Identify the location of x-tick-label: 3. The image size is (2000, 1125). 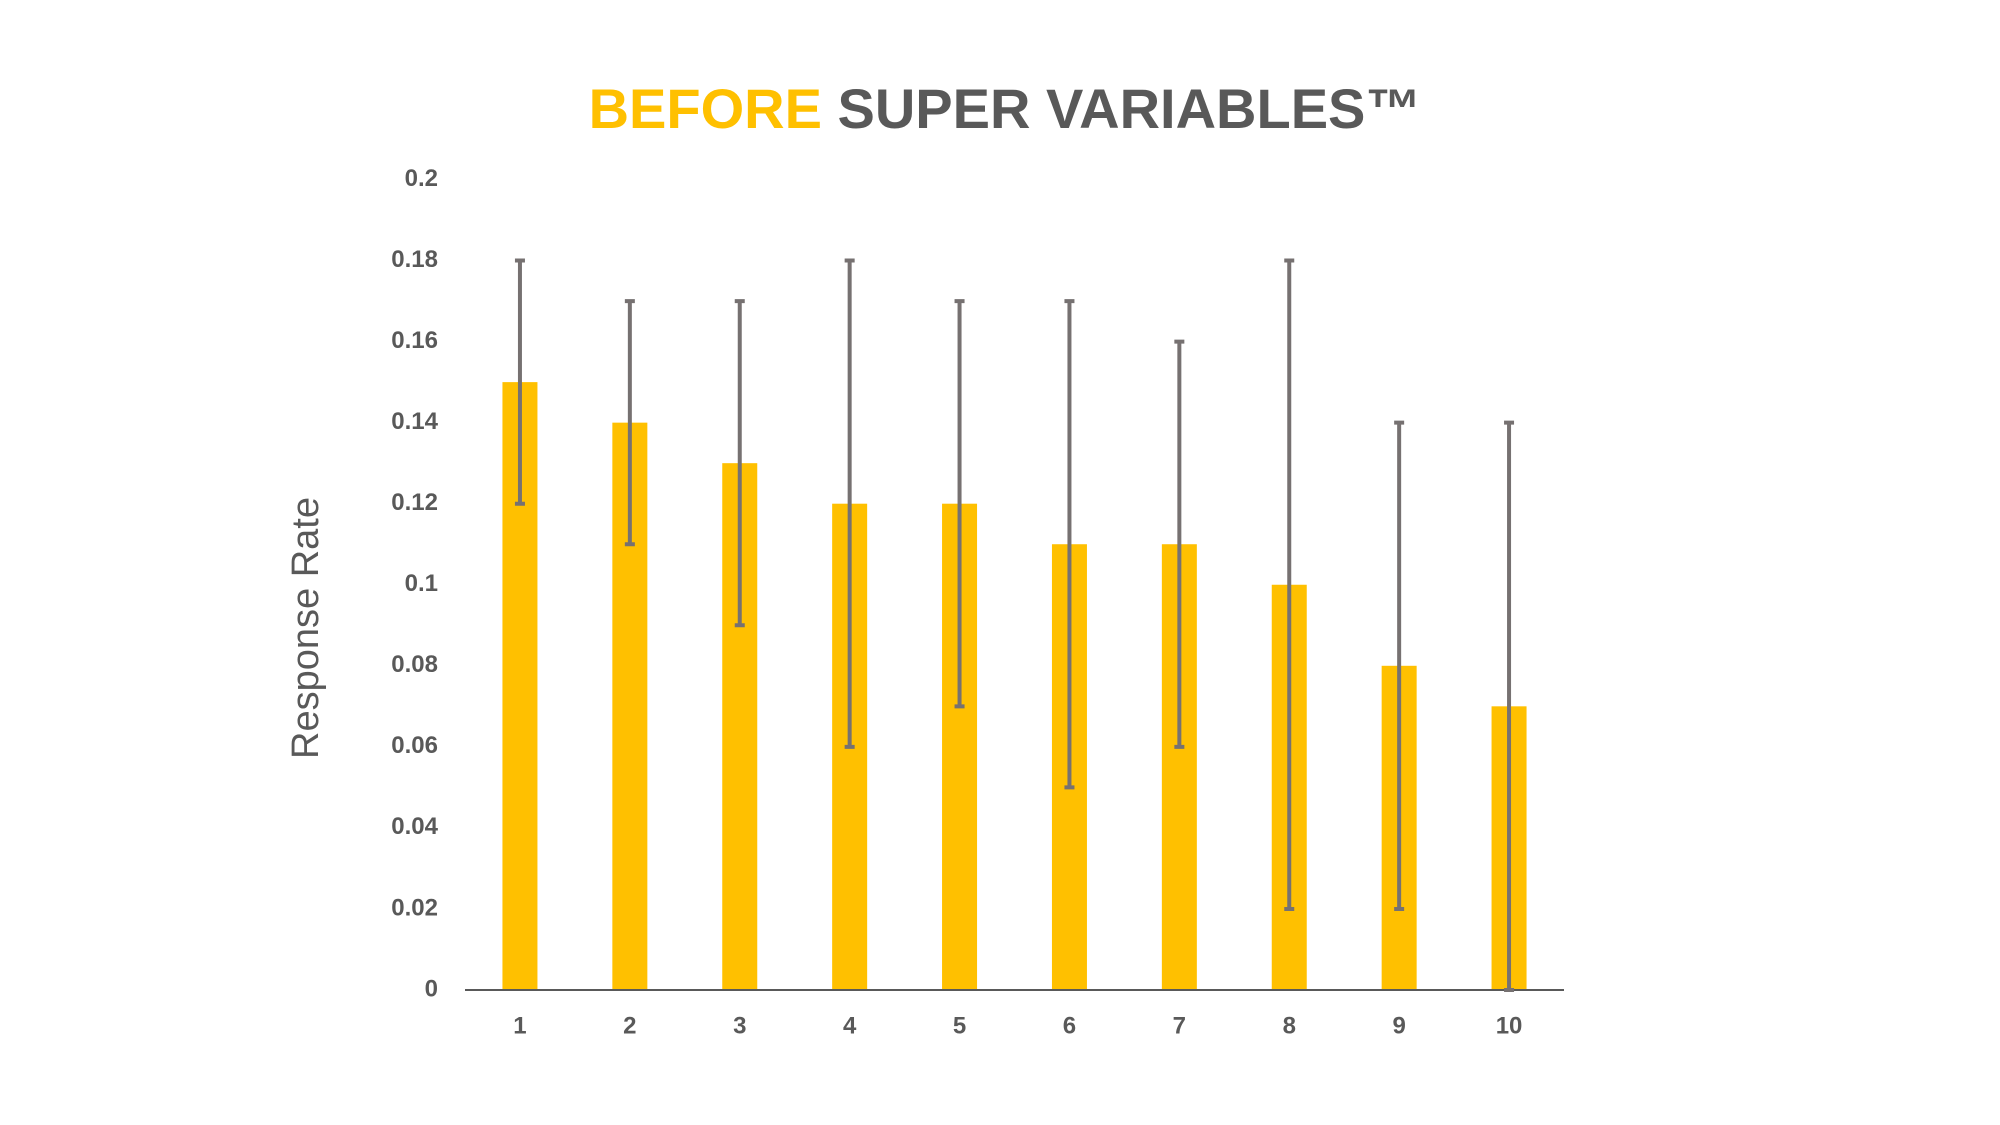
(739, 1025).